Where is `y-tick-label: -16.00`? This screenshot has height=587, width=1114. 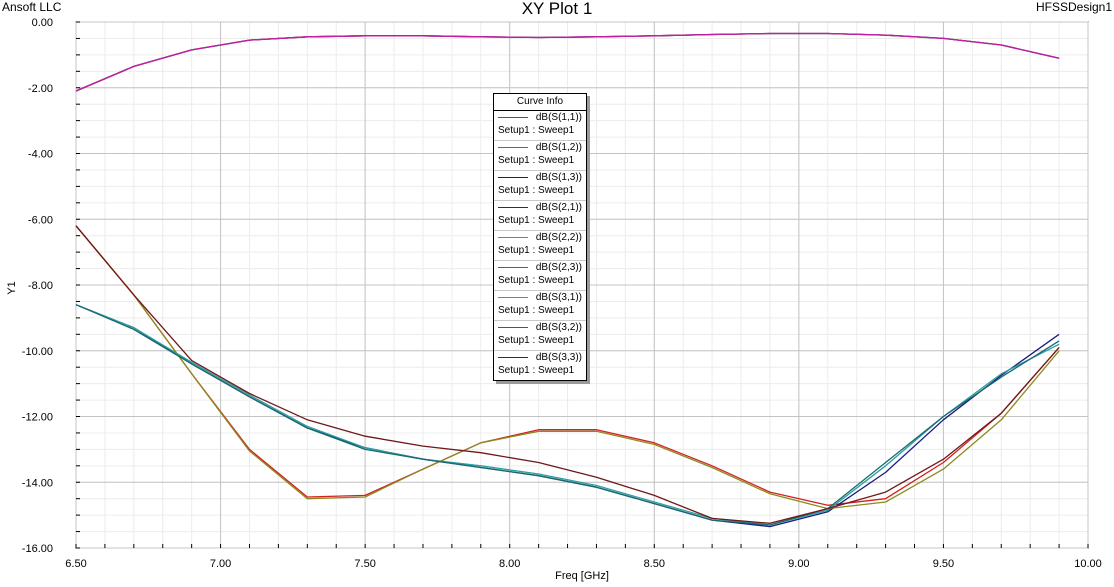
y-tick-label: -16.00 is located at coordinates (37, 549).